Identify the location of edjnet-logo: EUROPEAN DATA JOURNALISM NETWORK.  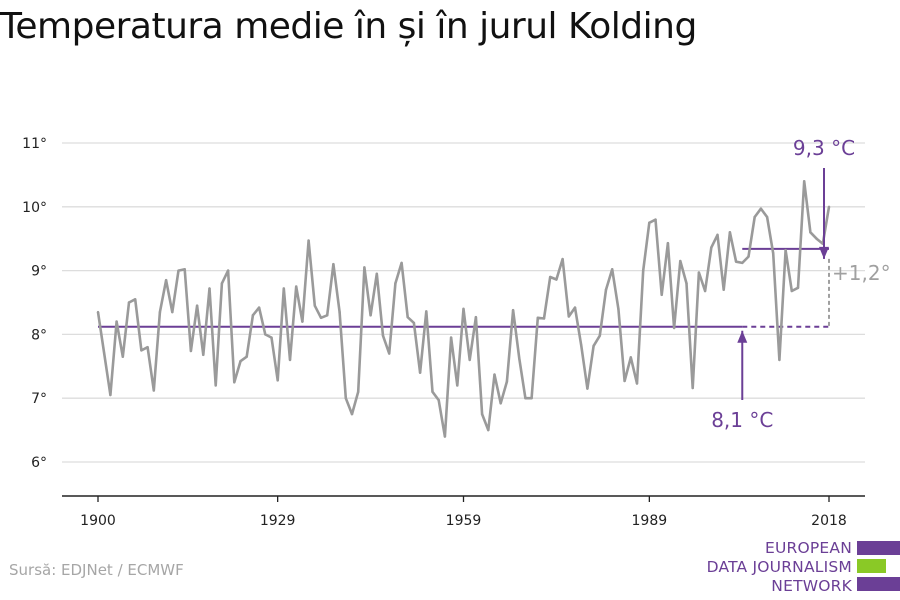
(802, 567).